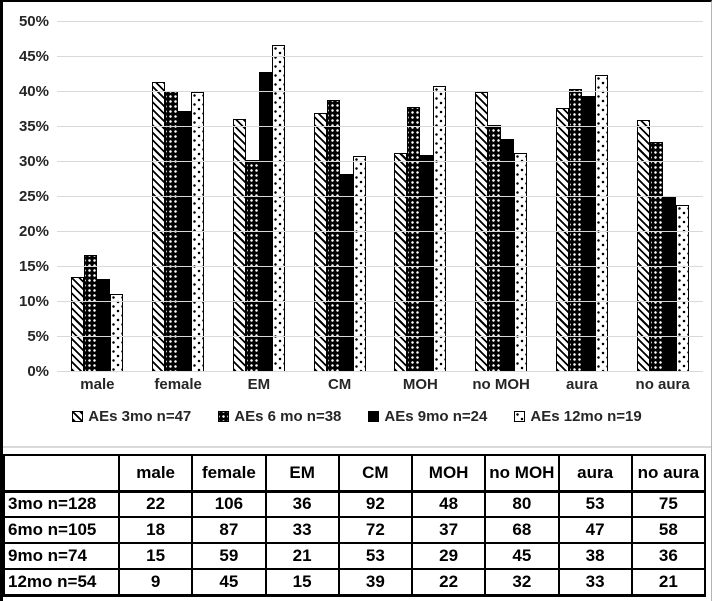  I want to click on table-row-label: 12mo n=54, so click(61, 582).